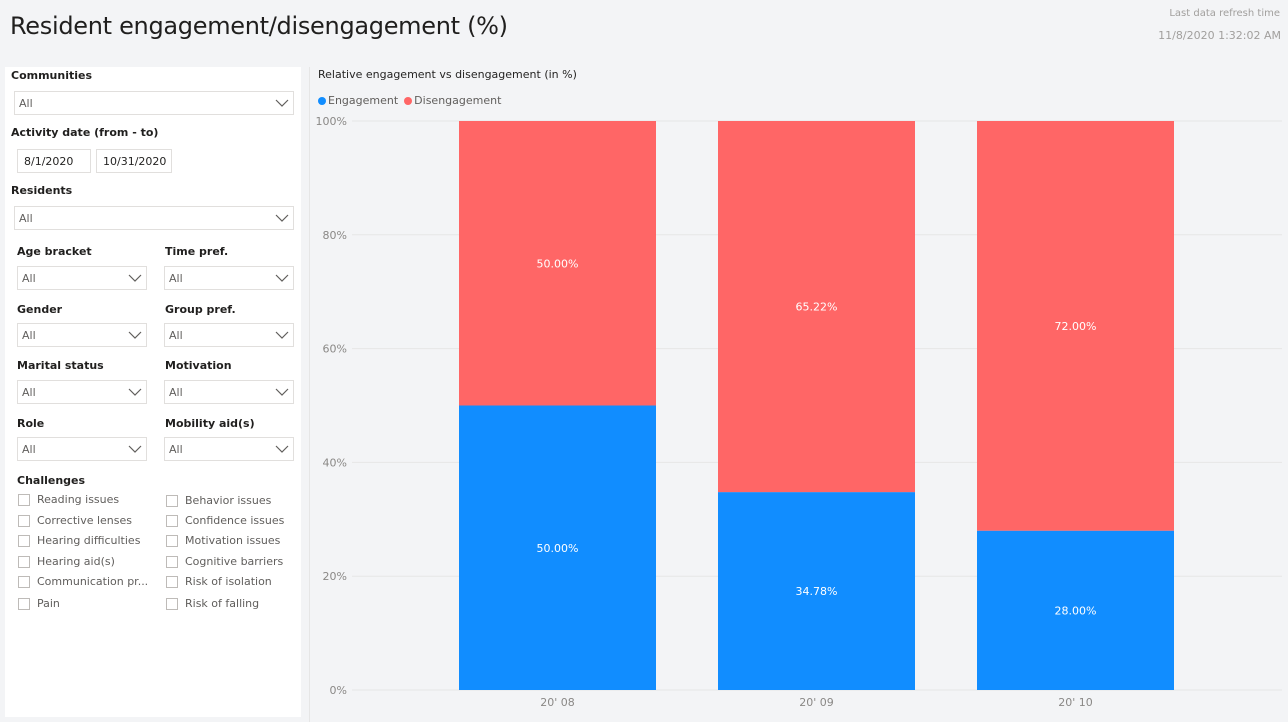 The image size is (1288, 722). I want to click on data-label-engagement: 34.78%, so click(817, 591).